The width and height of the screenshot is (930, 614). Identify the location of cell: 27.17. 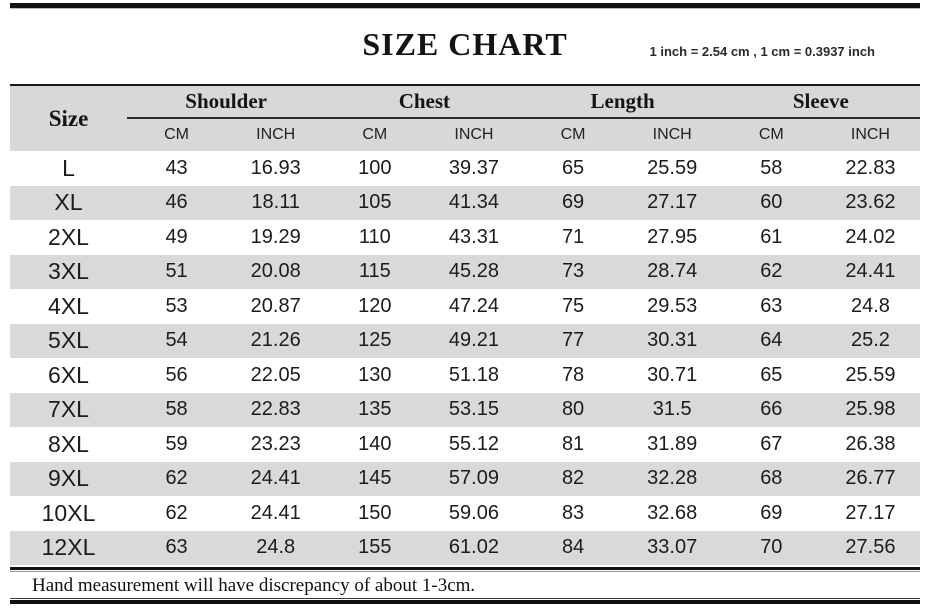
(672, 202).